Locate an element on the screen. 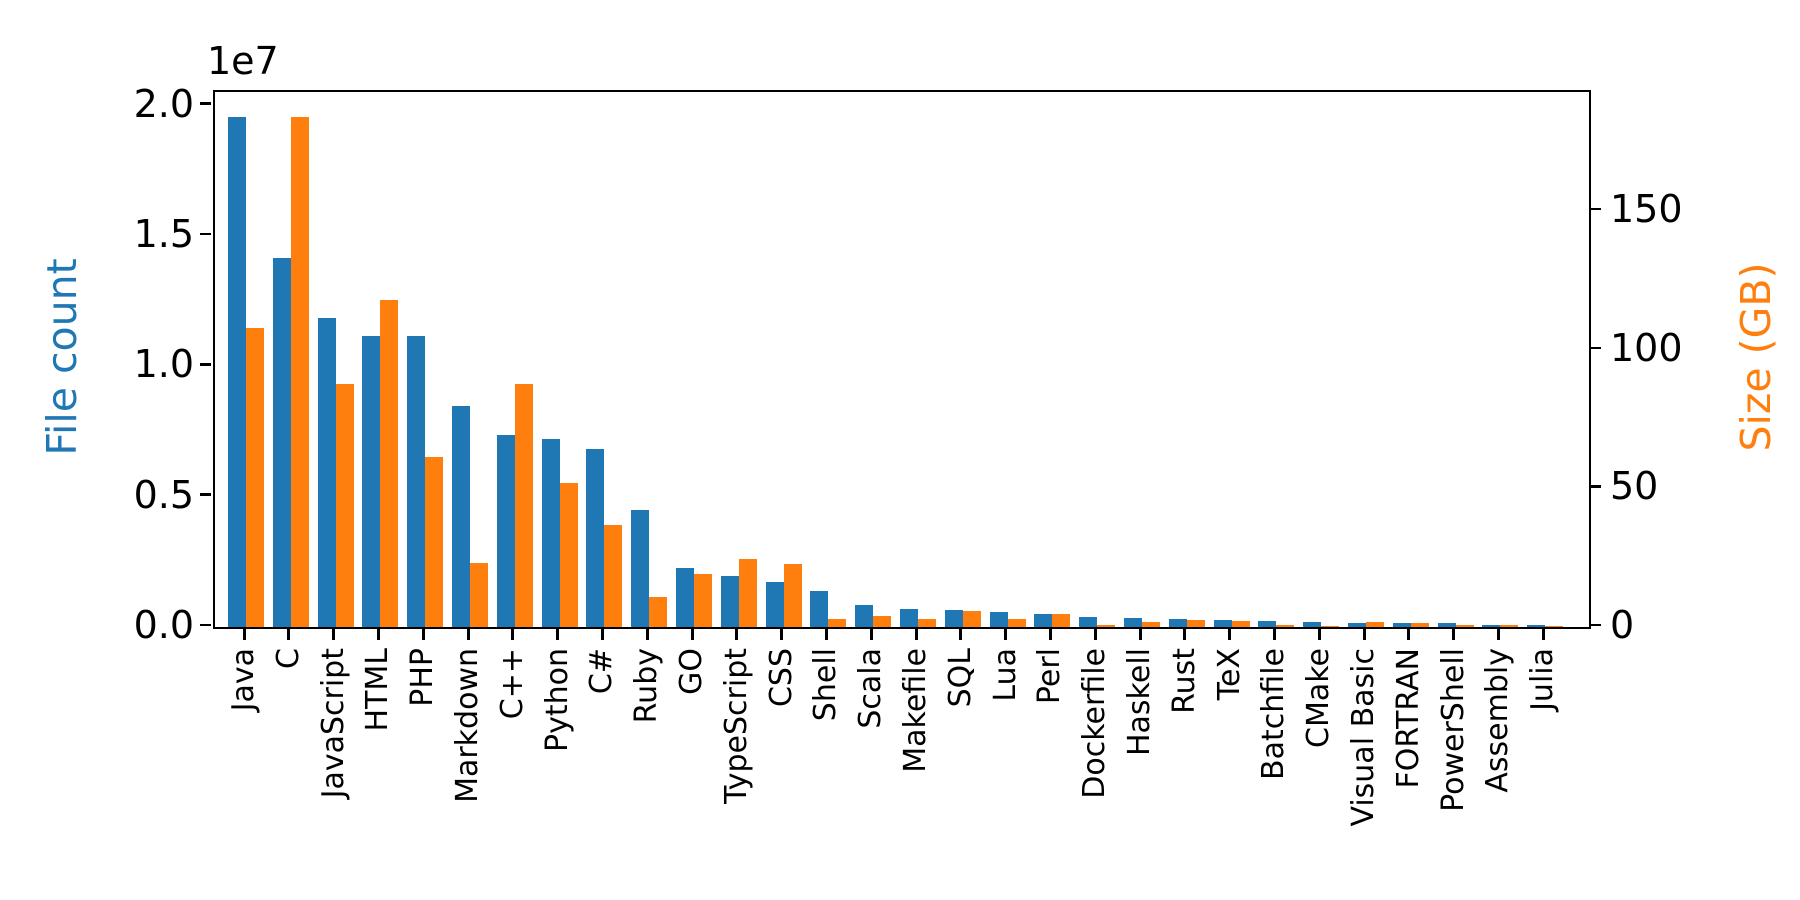 This screenshot has height=900, width=1800. x-tick-label-text: Rust is located at coordinates (1184, 681).